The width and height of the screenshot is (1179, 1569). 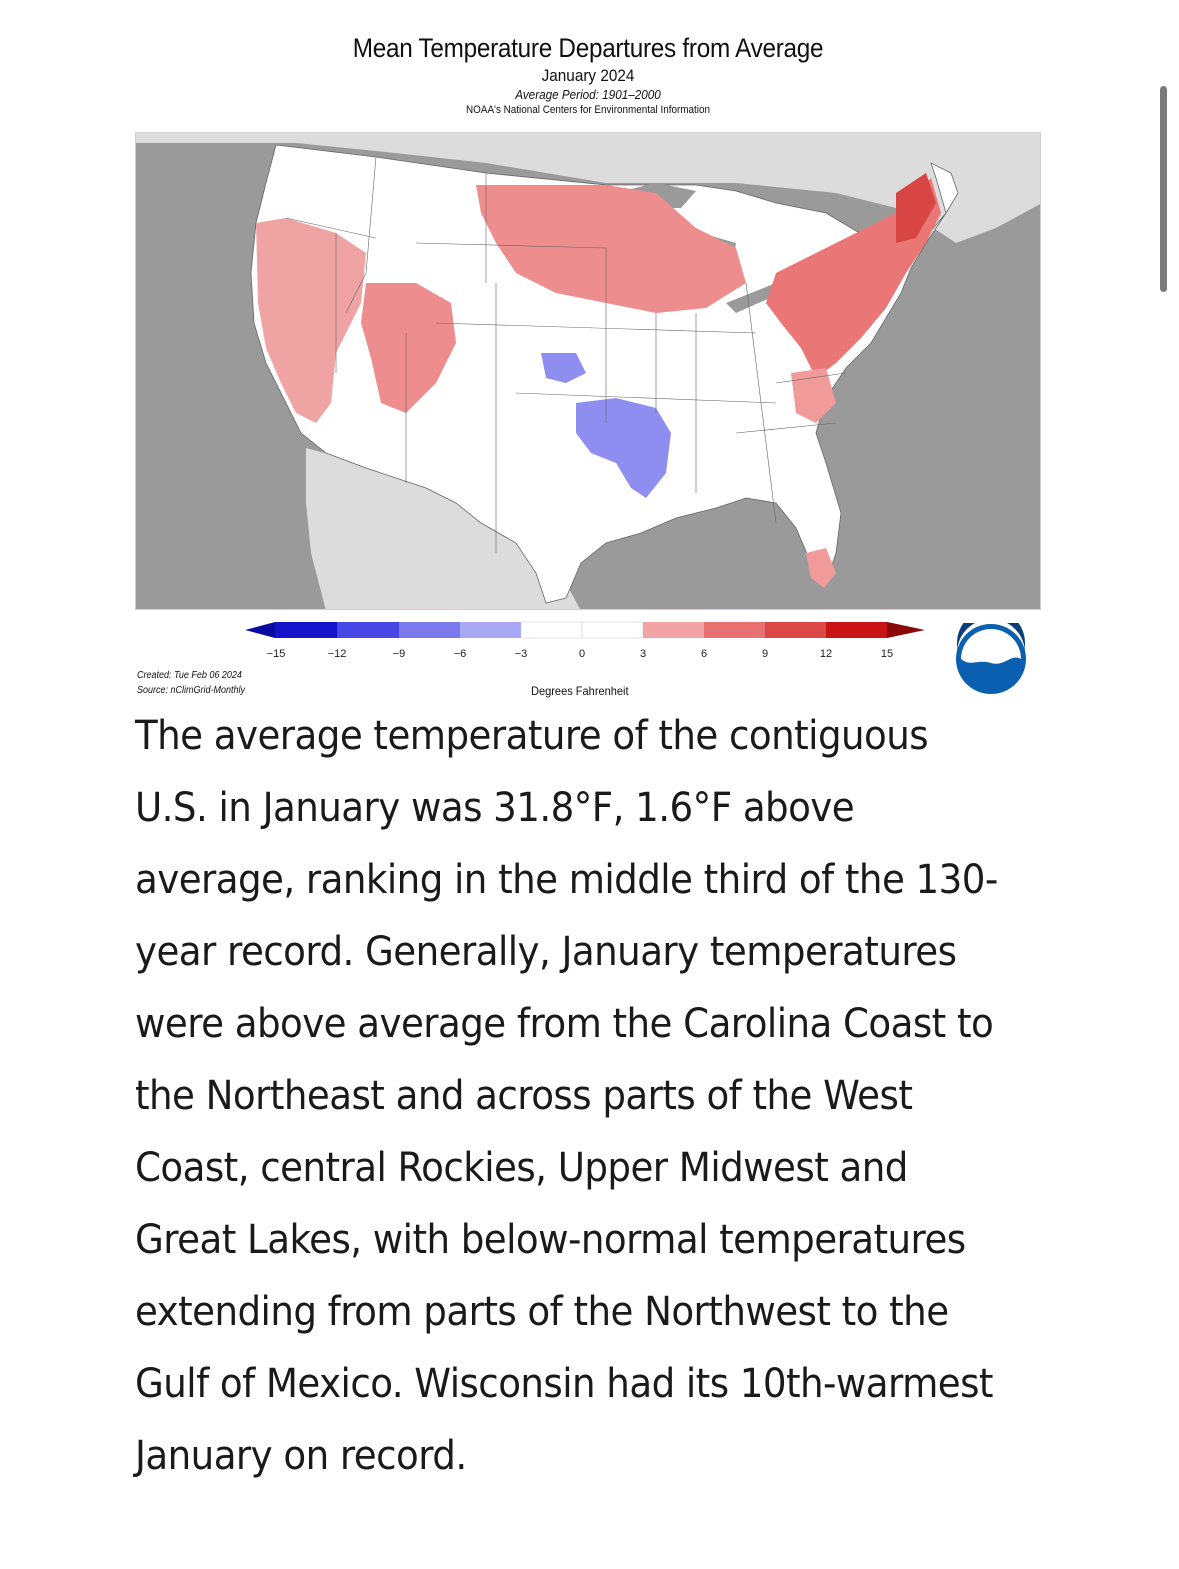 I want to click on legend-tick: 15, so click(x=887, y=654).